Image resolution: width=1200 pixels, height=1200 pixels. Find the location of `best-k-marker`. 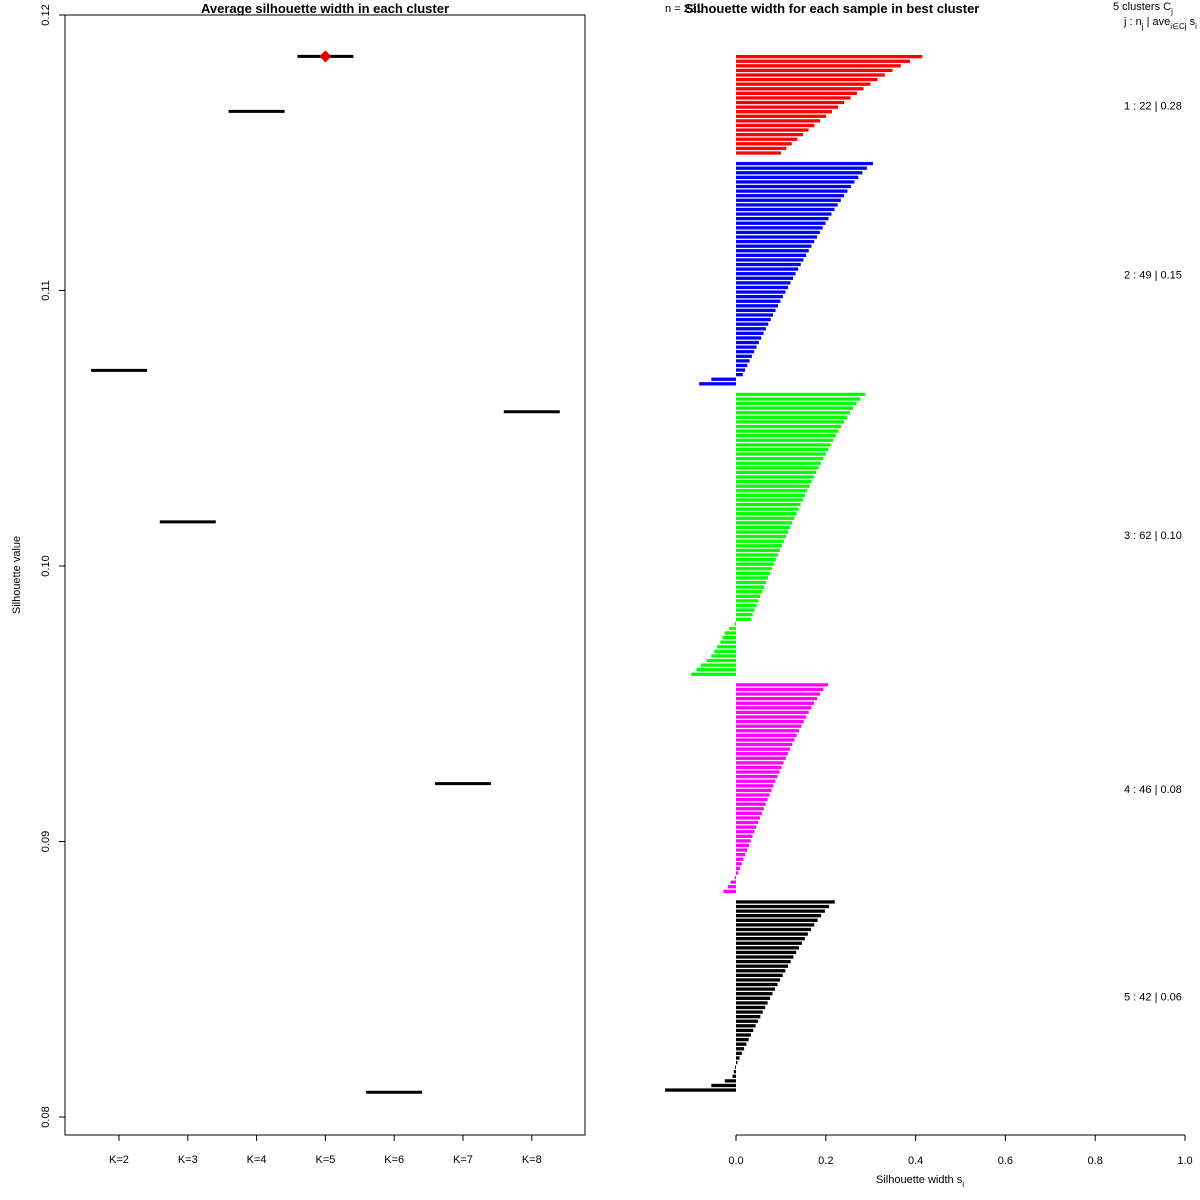

best-k-marker is located at coordinates (325, 56).